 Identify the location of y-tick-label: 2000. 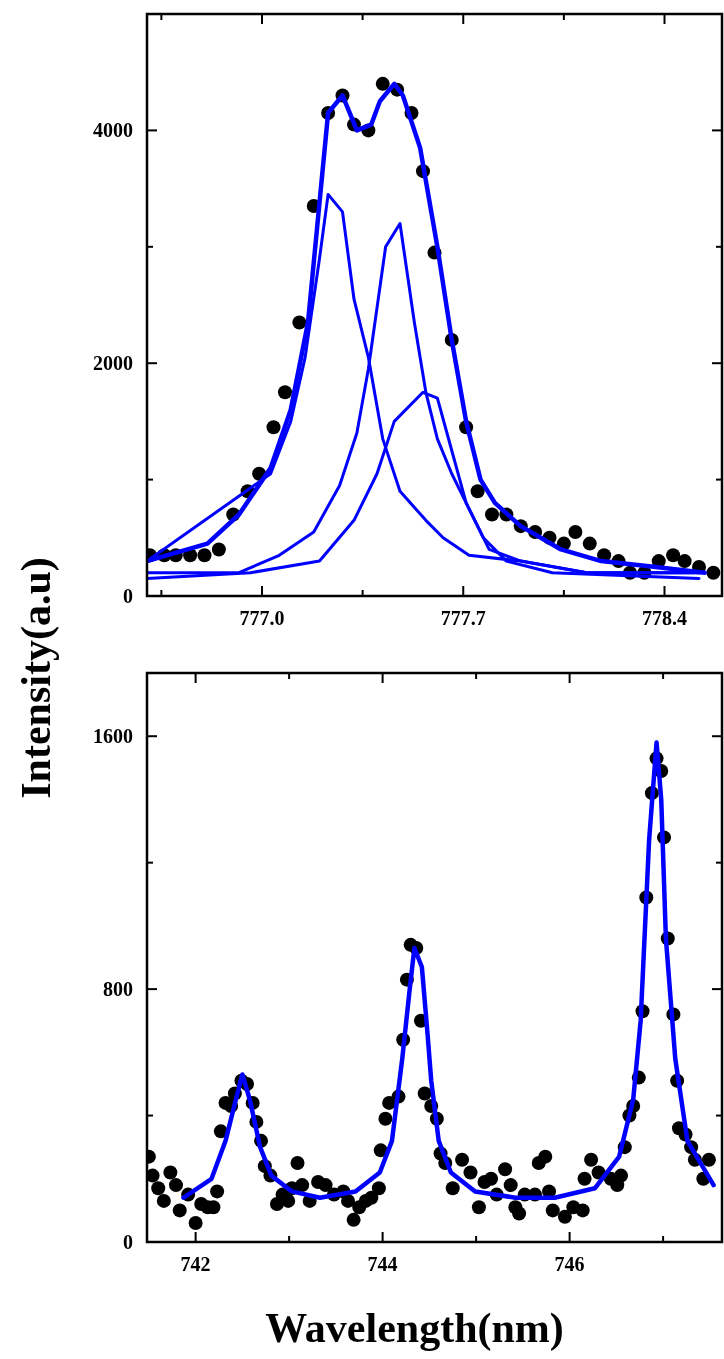
(113, 363).